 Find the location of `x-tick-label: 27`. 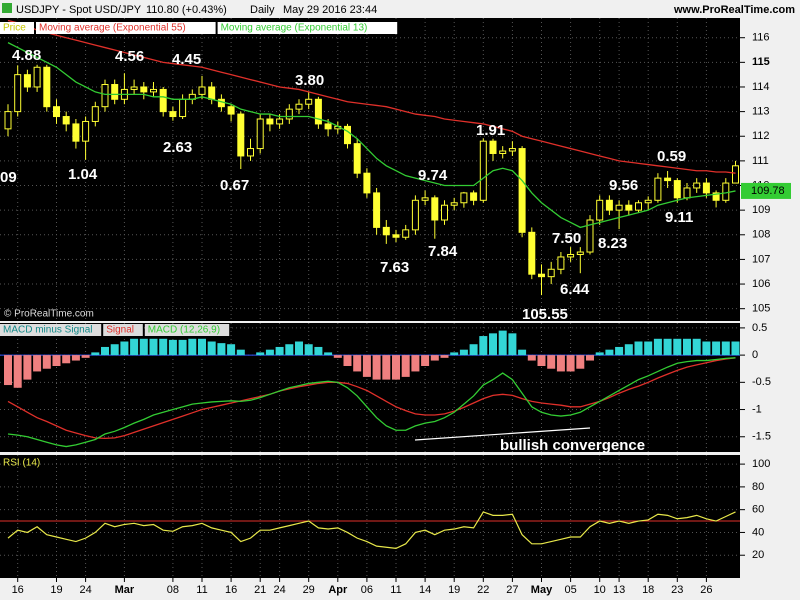

x-tick-label: 27 is located at coordinates (512, 590).